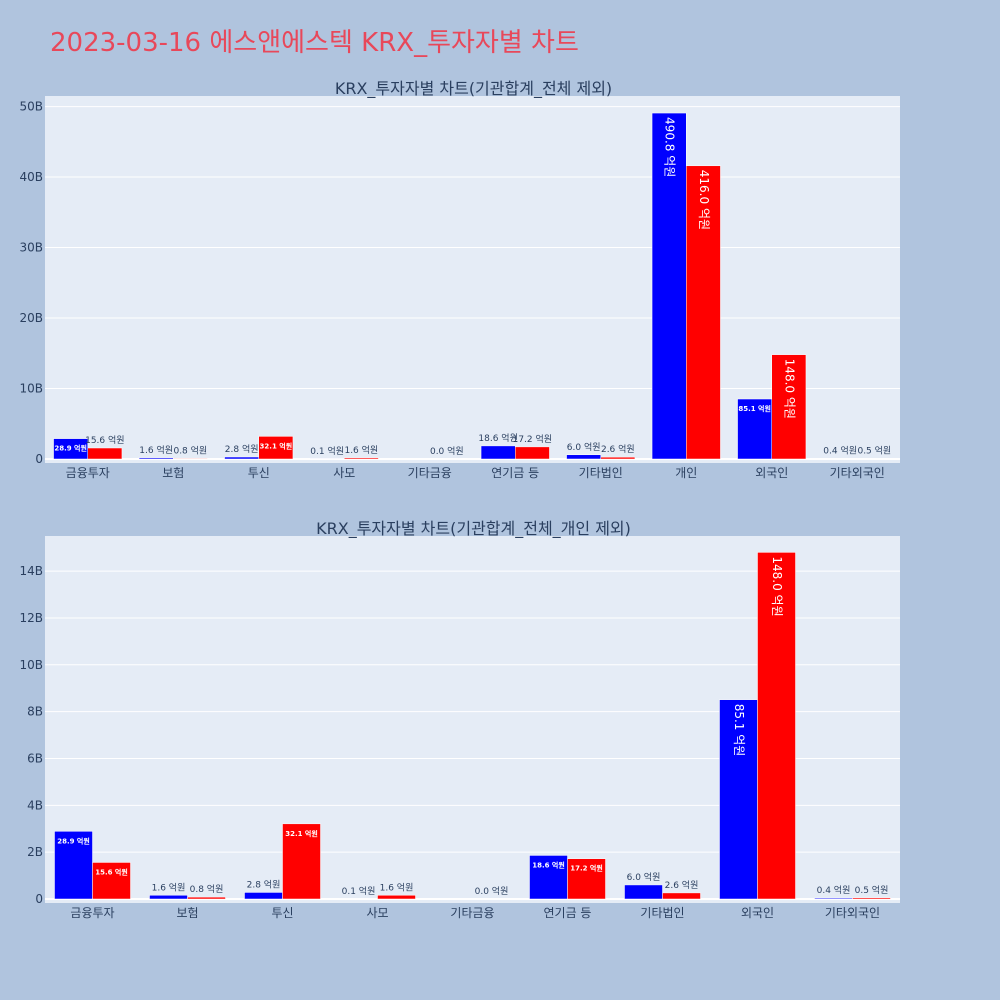 Image resolution: width=1000 pixels, height=1000 pixels. What do you see at coordinates (35, 852) in the screenshot?
I see `y-tick-label: 2B` at bounding box center [35, 852].